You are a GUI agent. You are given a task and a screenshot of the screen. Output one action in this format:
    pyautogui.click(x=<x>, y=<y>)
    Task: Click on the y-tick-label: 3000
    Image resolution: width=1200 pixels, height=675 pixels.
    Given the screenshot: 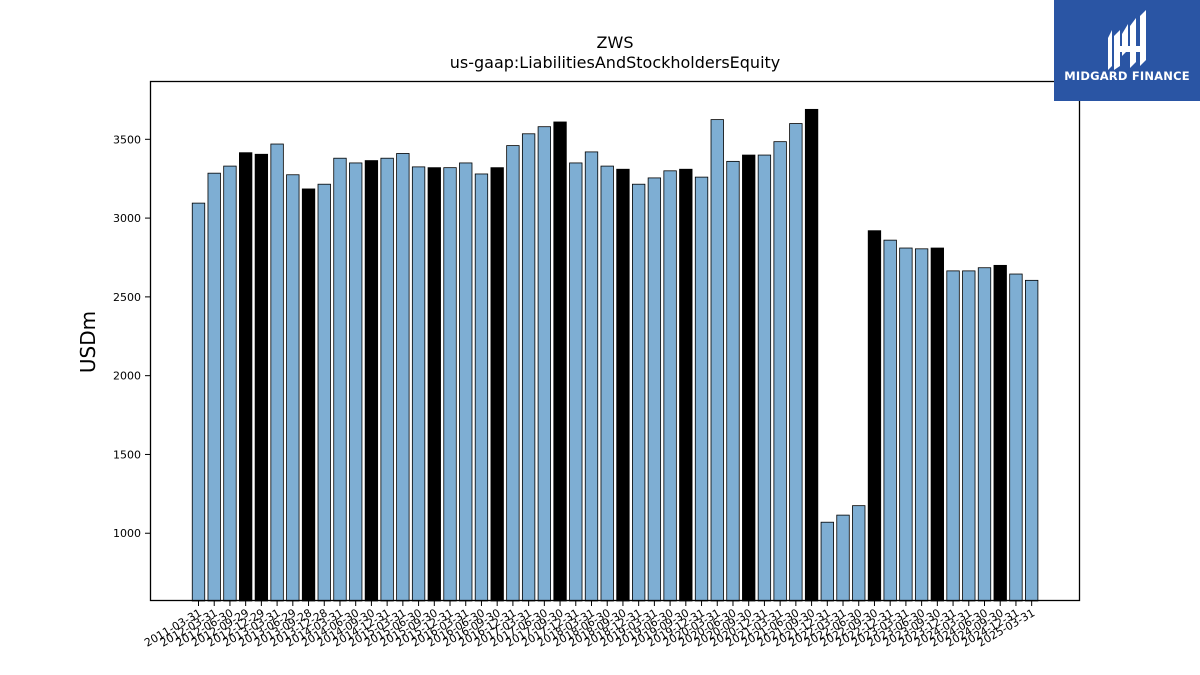 What is the action you would take?
    pyautogui.click(x=127, y=218)
    